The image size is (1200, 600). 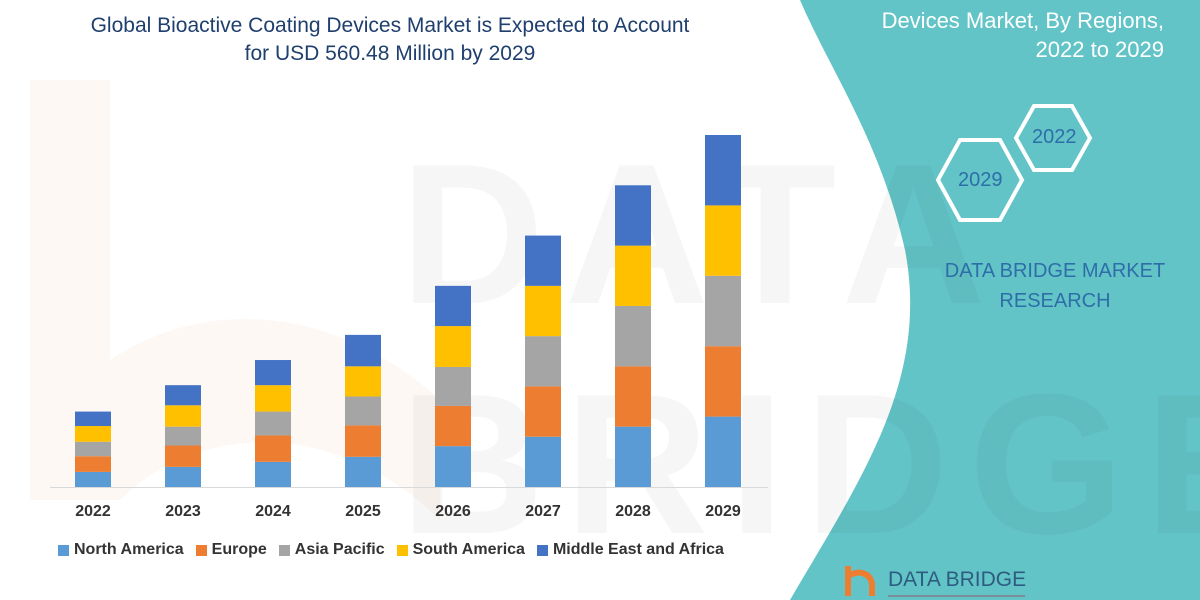 What do you see at coordinates (633, 336) in the screenshot?
I see `bar-segment-2028-asia-pacific` at bounding box center [633, 336].